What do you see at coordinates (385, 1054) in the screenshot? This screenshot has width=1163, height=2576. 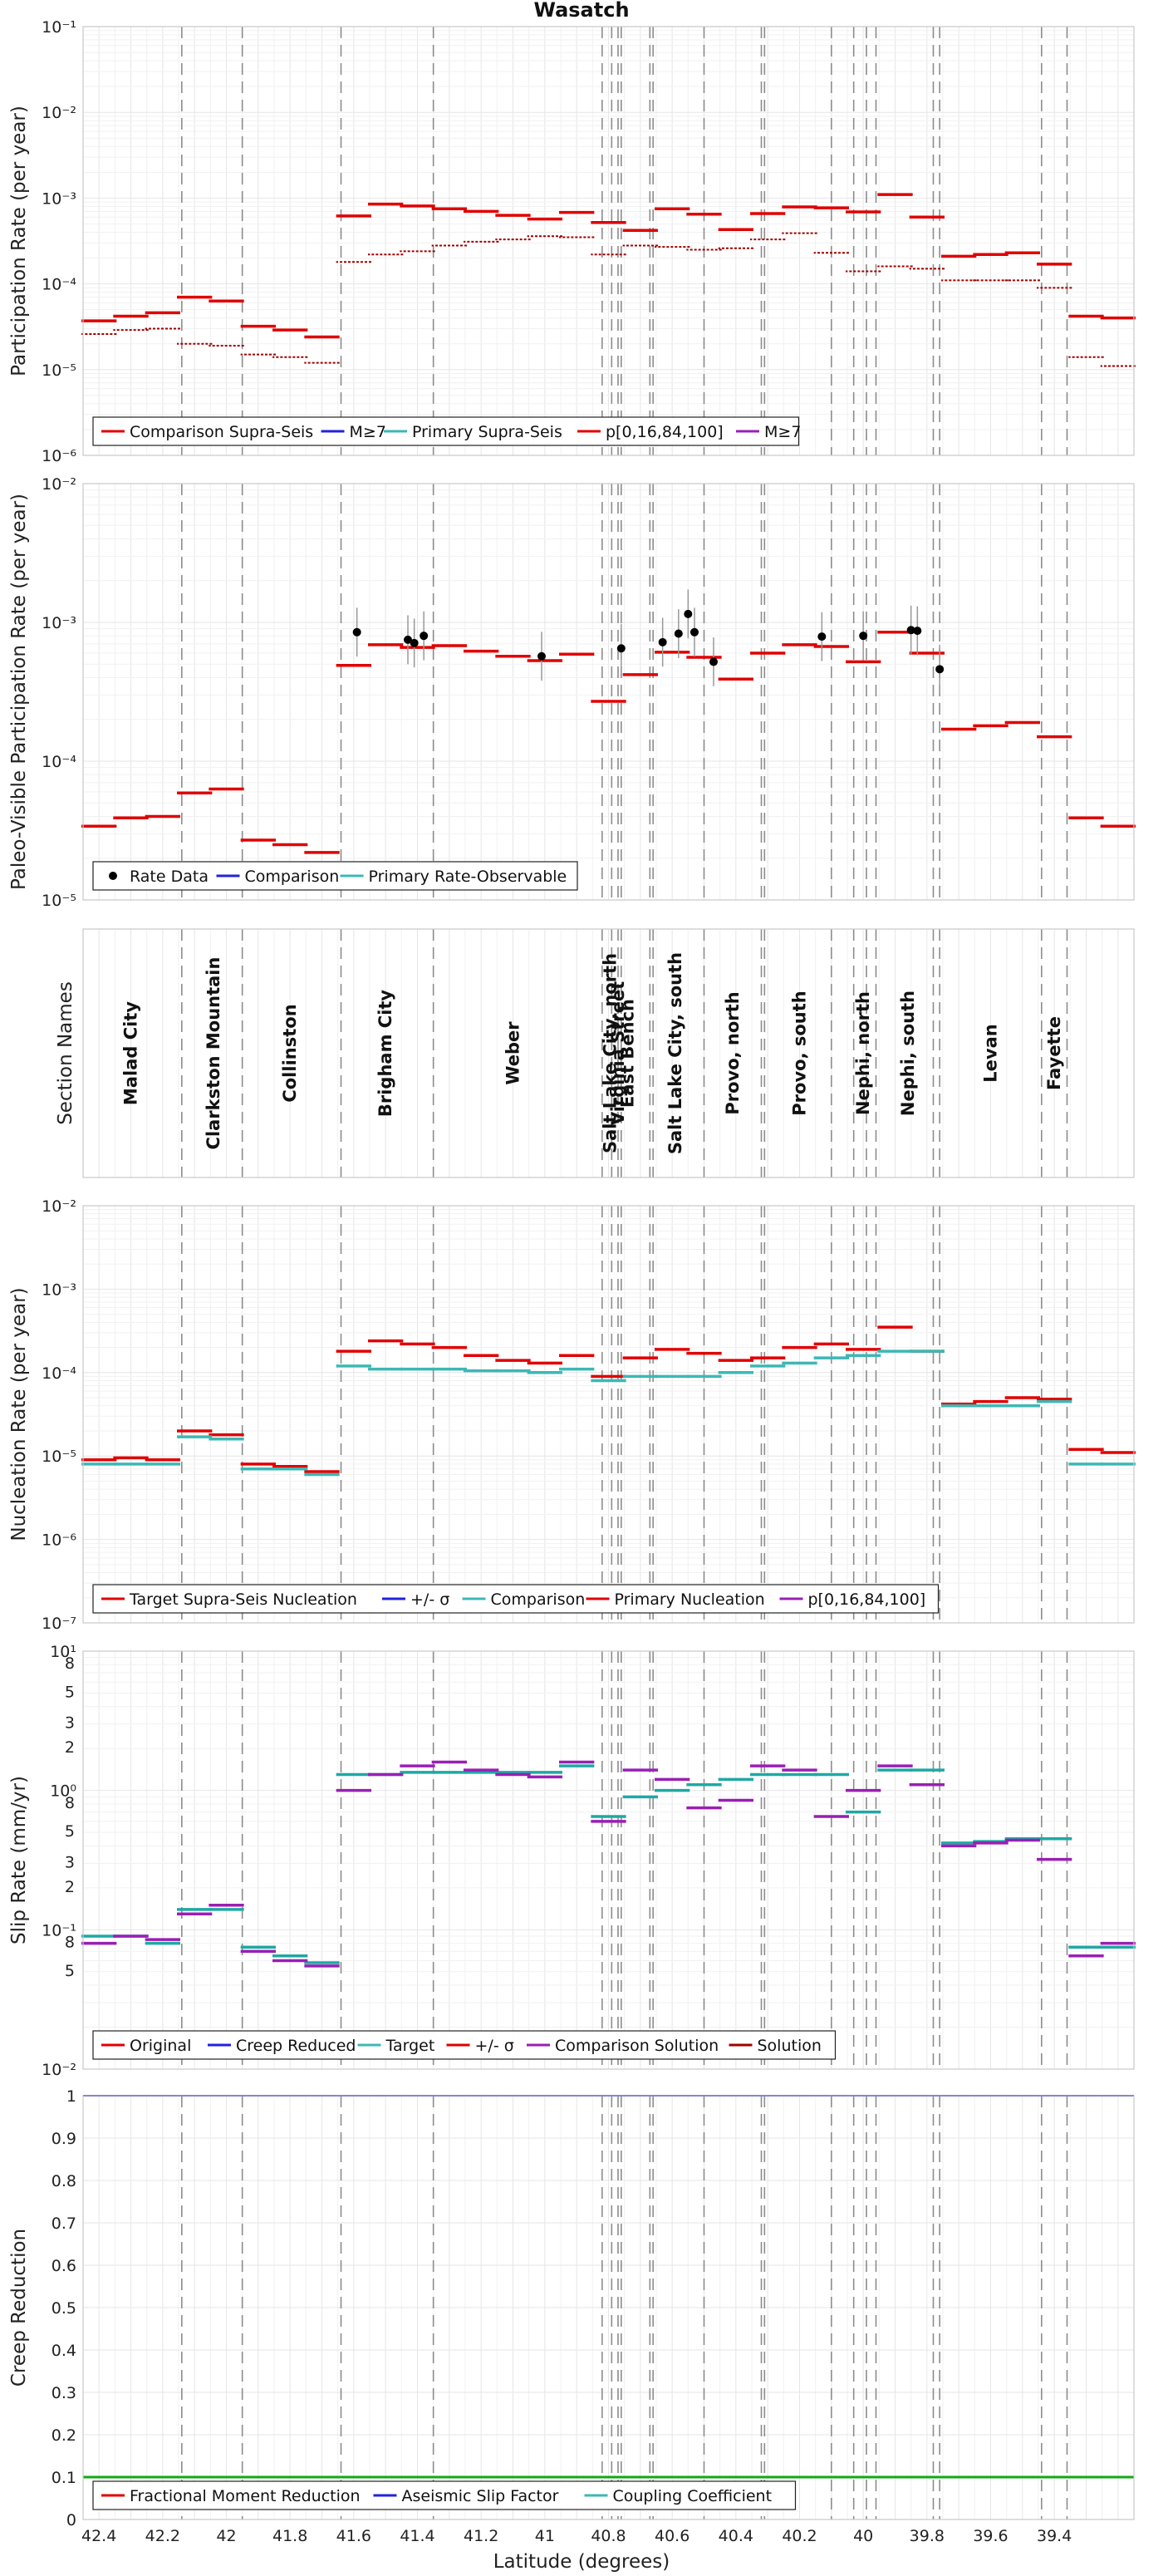 I see `section-name-label: Brigham City` at bounding box center [385, 1054].